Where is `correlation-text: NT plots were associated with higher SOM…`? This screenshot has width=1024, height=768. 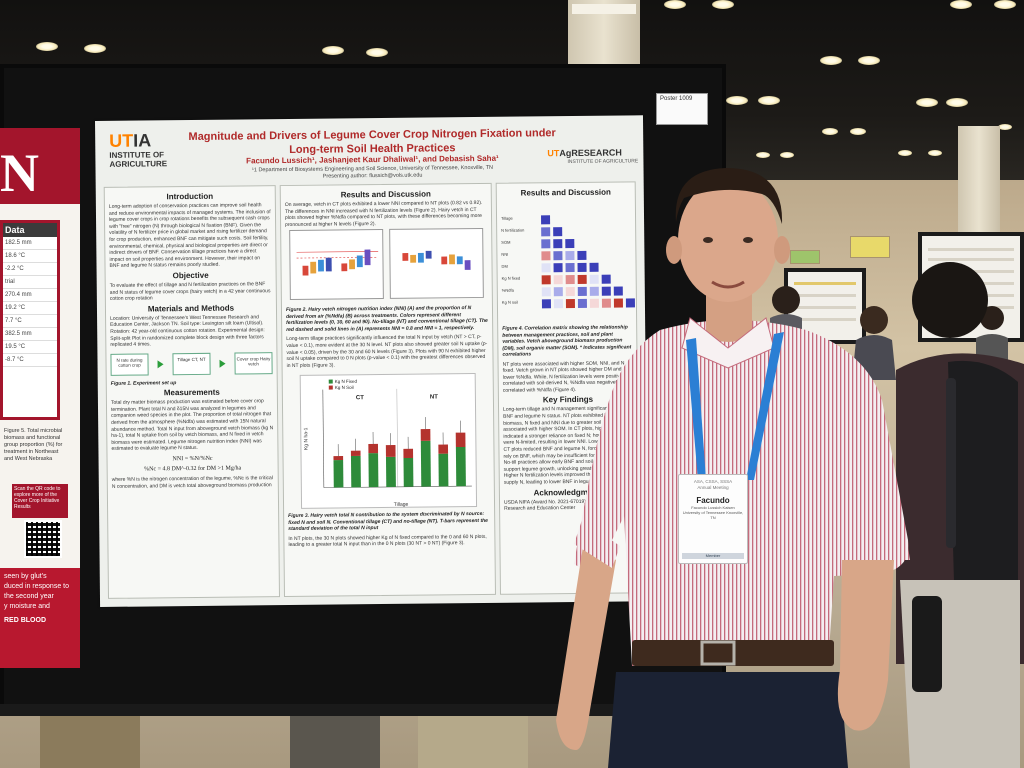
correlation-text: NT plots were associated with higher SOM… is located at coordinates (564, 376).